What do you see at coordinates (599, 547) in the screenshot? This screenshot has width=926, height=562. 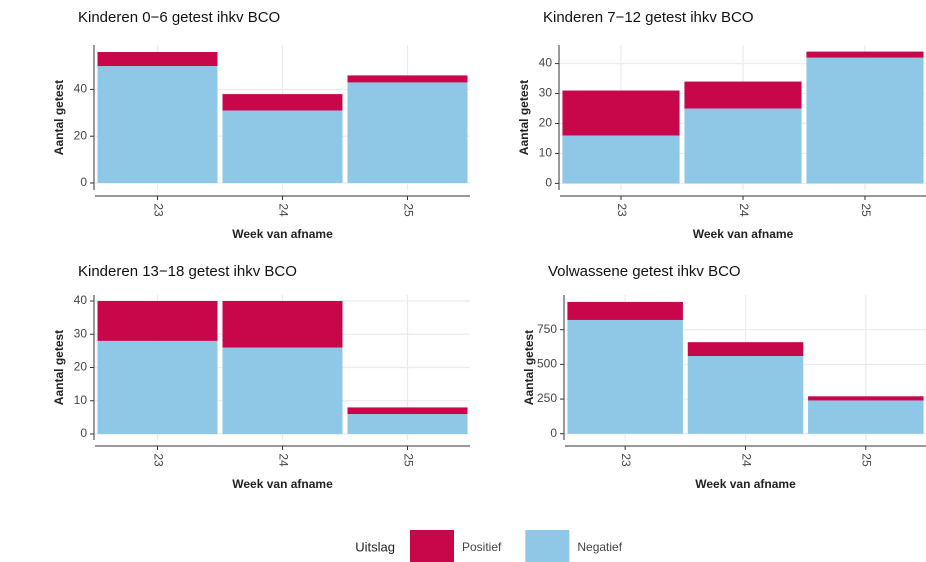 I see `legend-label: Negatief` at bounding box center [599, 547].